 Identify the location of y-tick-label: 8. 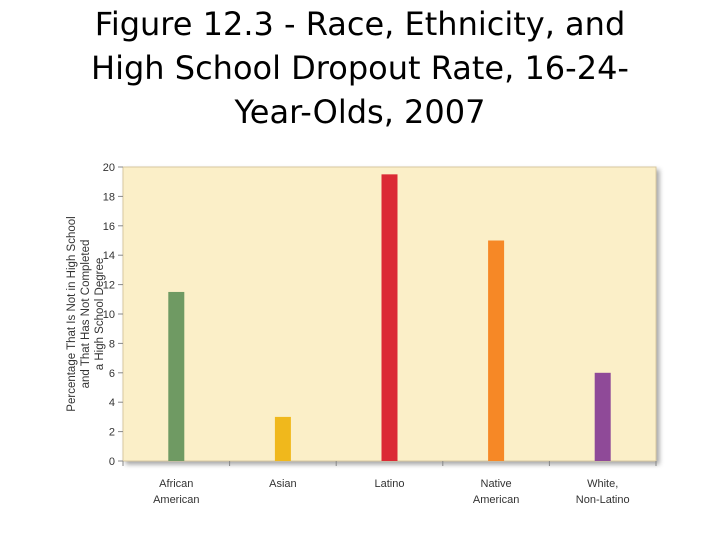
(112, 344).